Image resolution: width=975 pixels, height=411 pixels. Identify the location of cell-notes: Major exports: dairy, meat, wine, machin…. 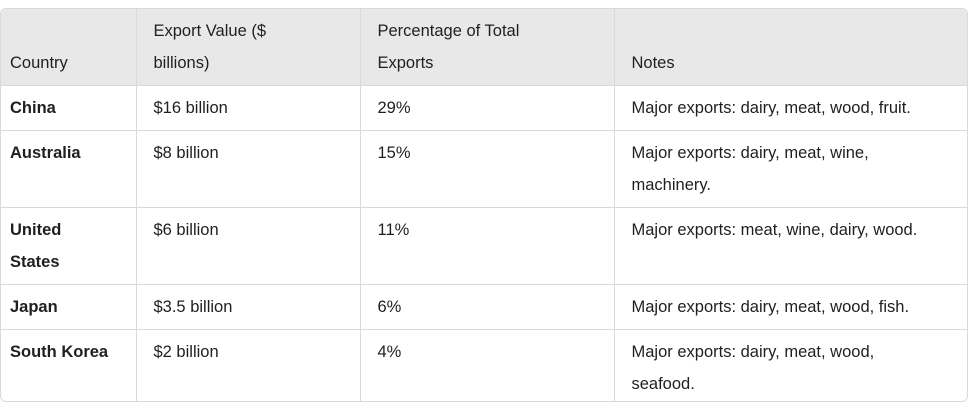
(790, 169).